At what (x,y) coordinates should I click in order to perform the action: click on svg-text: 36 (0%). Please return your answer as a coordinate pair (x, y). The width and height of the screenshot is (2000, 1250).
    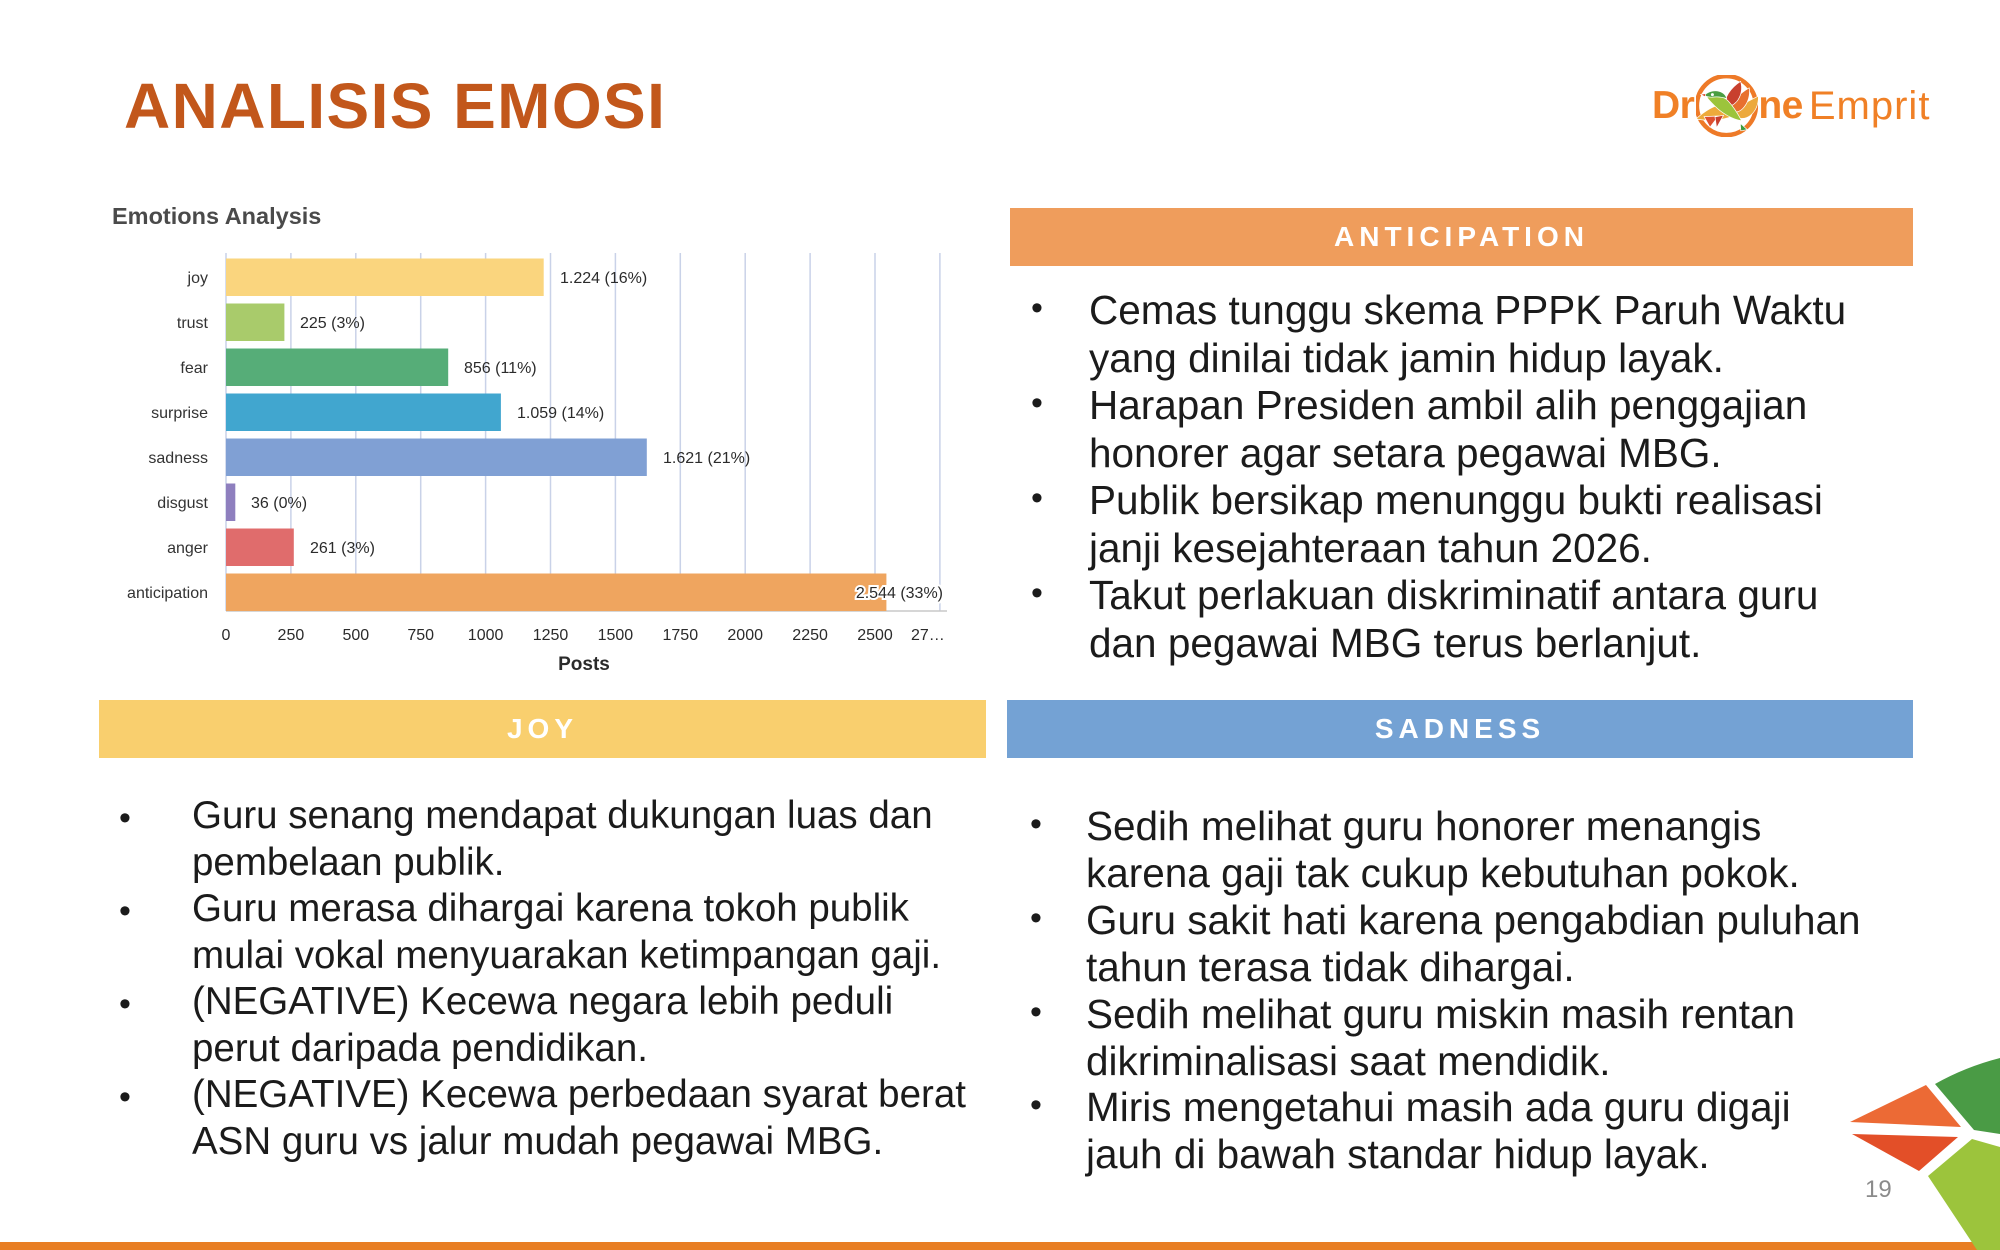
    Looking at the image, I should click on (279, 503).